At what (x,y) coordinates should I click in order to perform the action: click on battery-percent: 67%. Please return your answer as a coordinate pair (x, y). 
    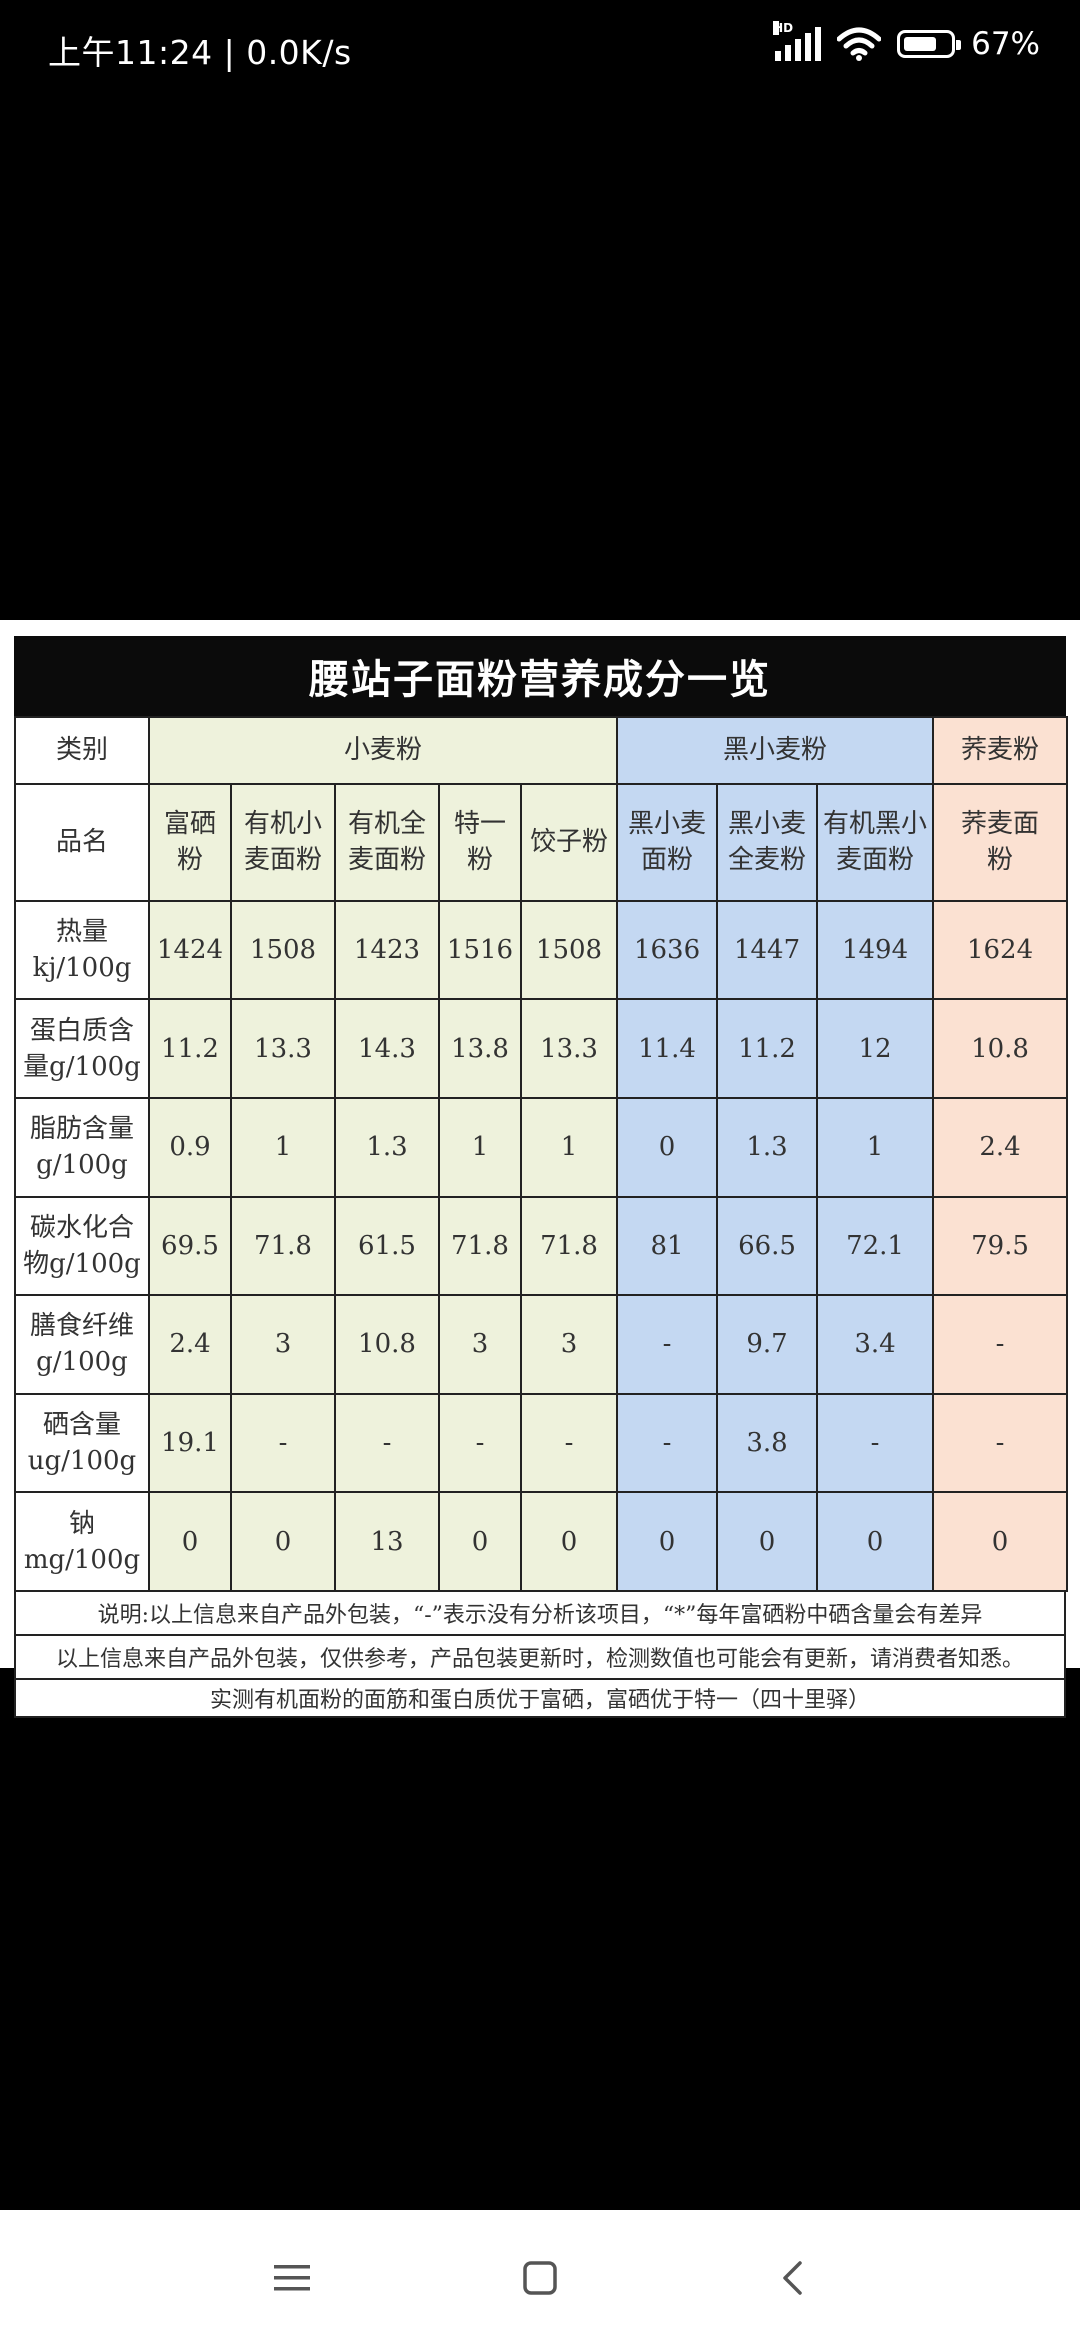
    Looking at the image, I should click on (1005, 44).